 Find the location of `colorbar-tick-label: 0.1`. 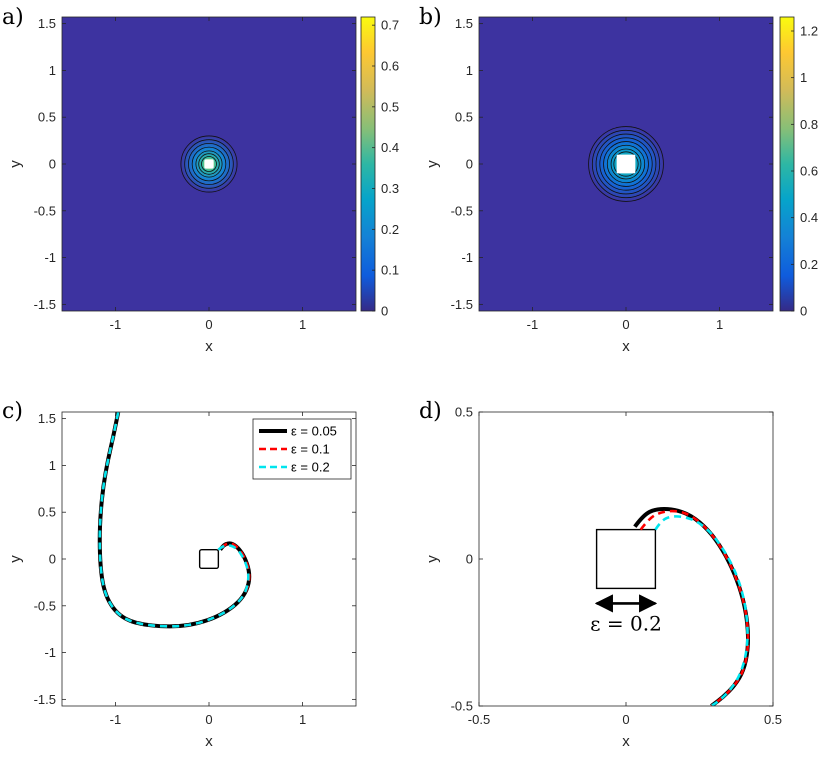

colorbar-tick-label: 0.1 is located at coordinates (390, 270).